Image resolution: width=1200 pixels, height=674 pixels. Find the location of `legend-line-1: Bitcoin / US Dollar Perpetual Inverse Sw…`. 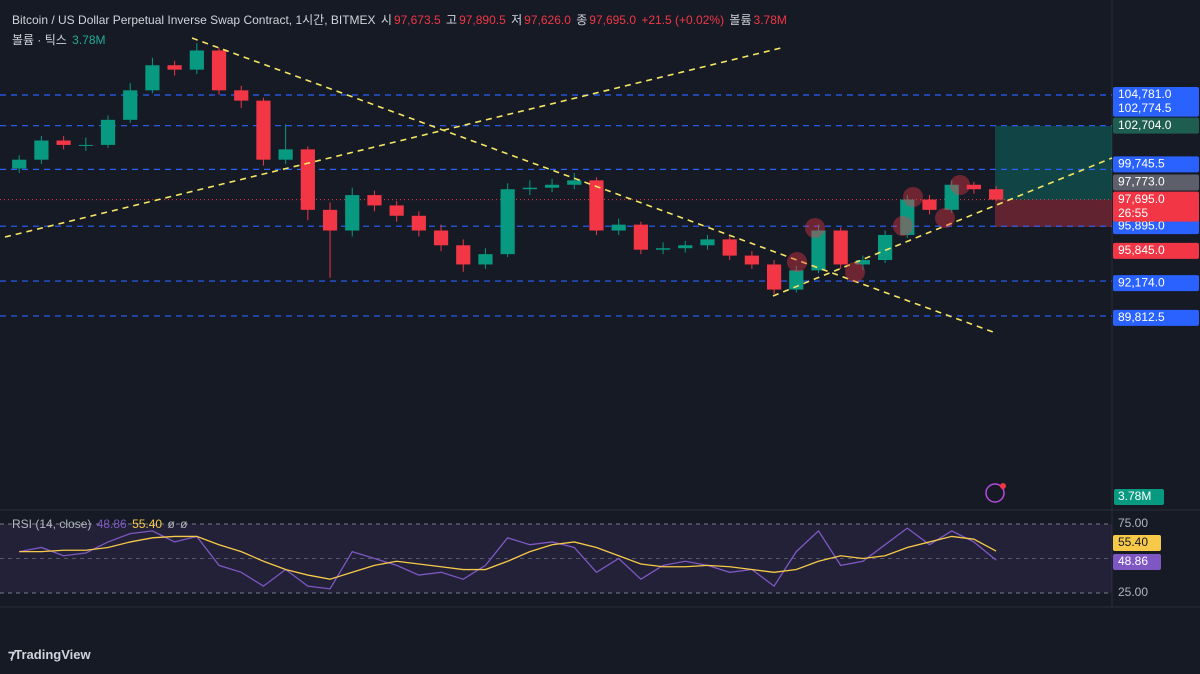

legend-line-1: Bitcoin / US Dollar Perpetual Inverse Sw… is located at coordinates (400, 19).